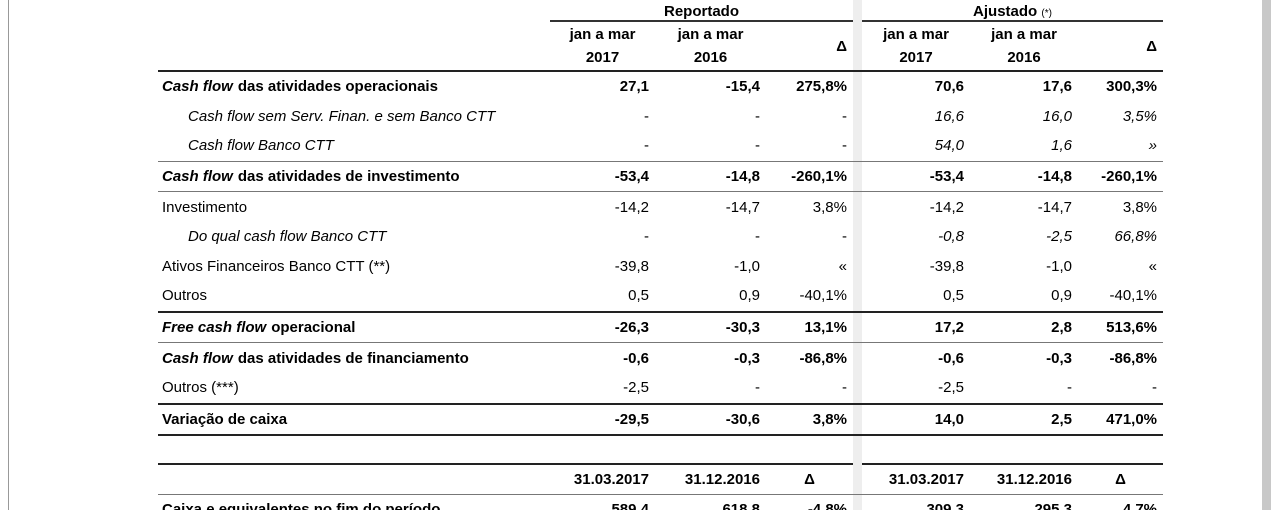  Describe the element at coordinates (825, 328) in the screenshot. I see `cell-value: 13,1%` at that location.